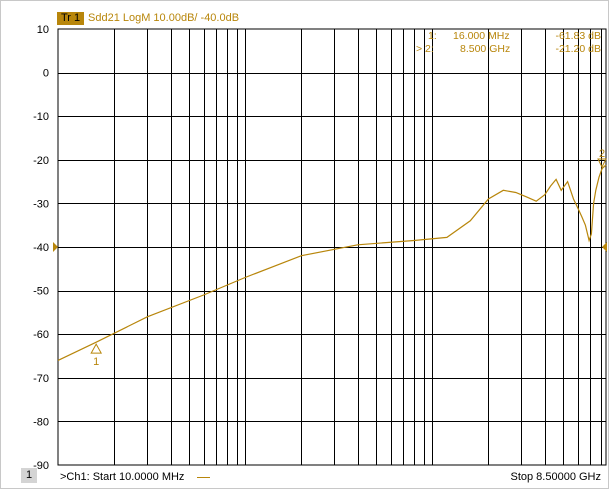 This screenshot has height=489, width=609. I want to click on marker-2-freq: 8.500 GHz, so click(485, 49).